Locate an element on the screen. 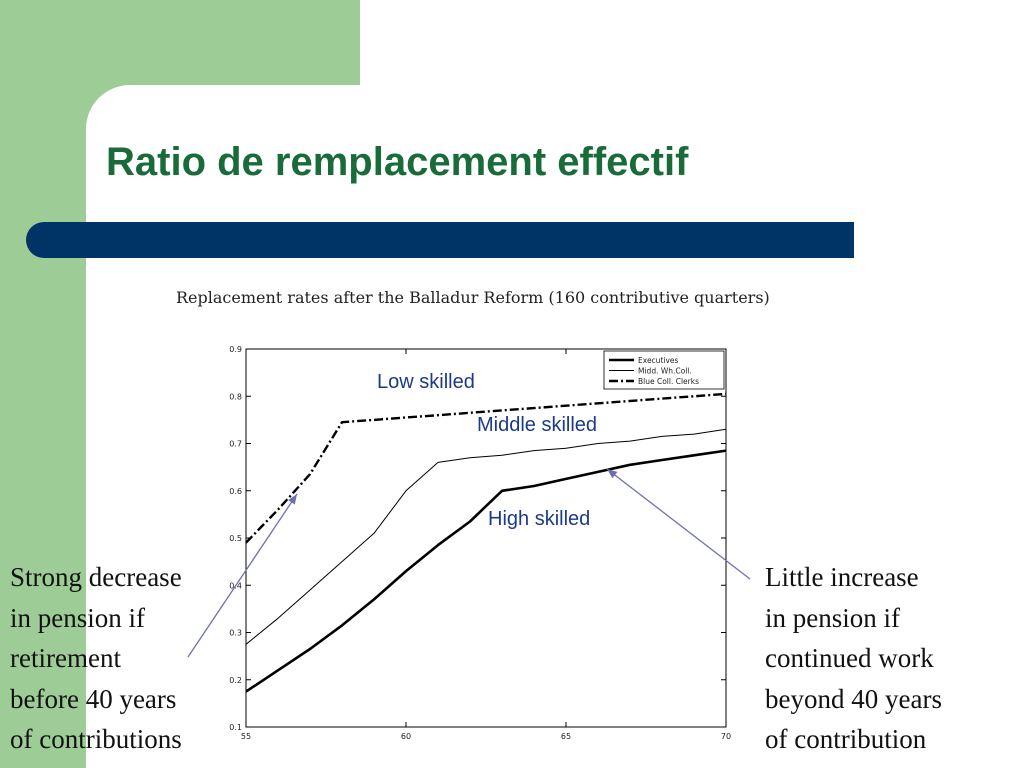 The height and width of the screenshot is (768, 1024). y-tick-label: 0.3 is located at coordinates (235, 633).